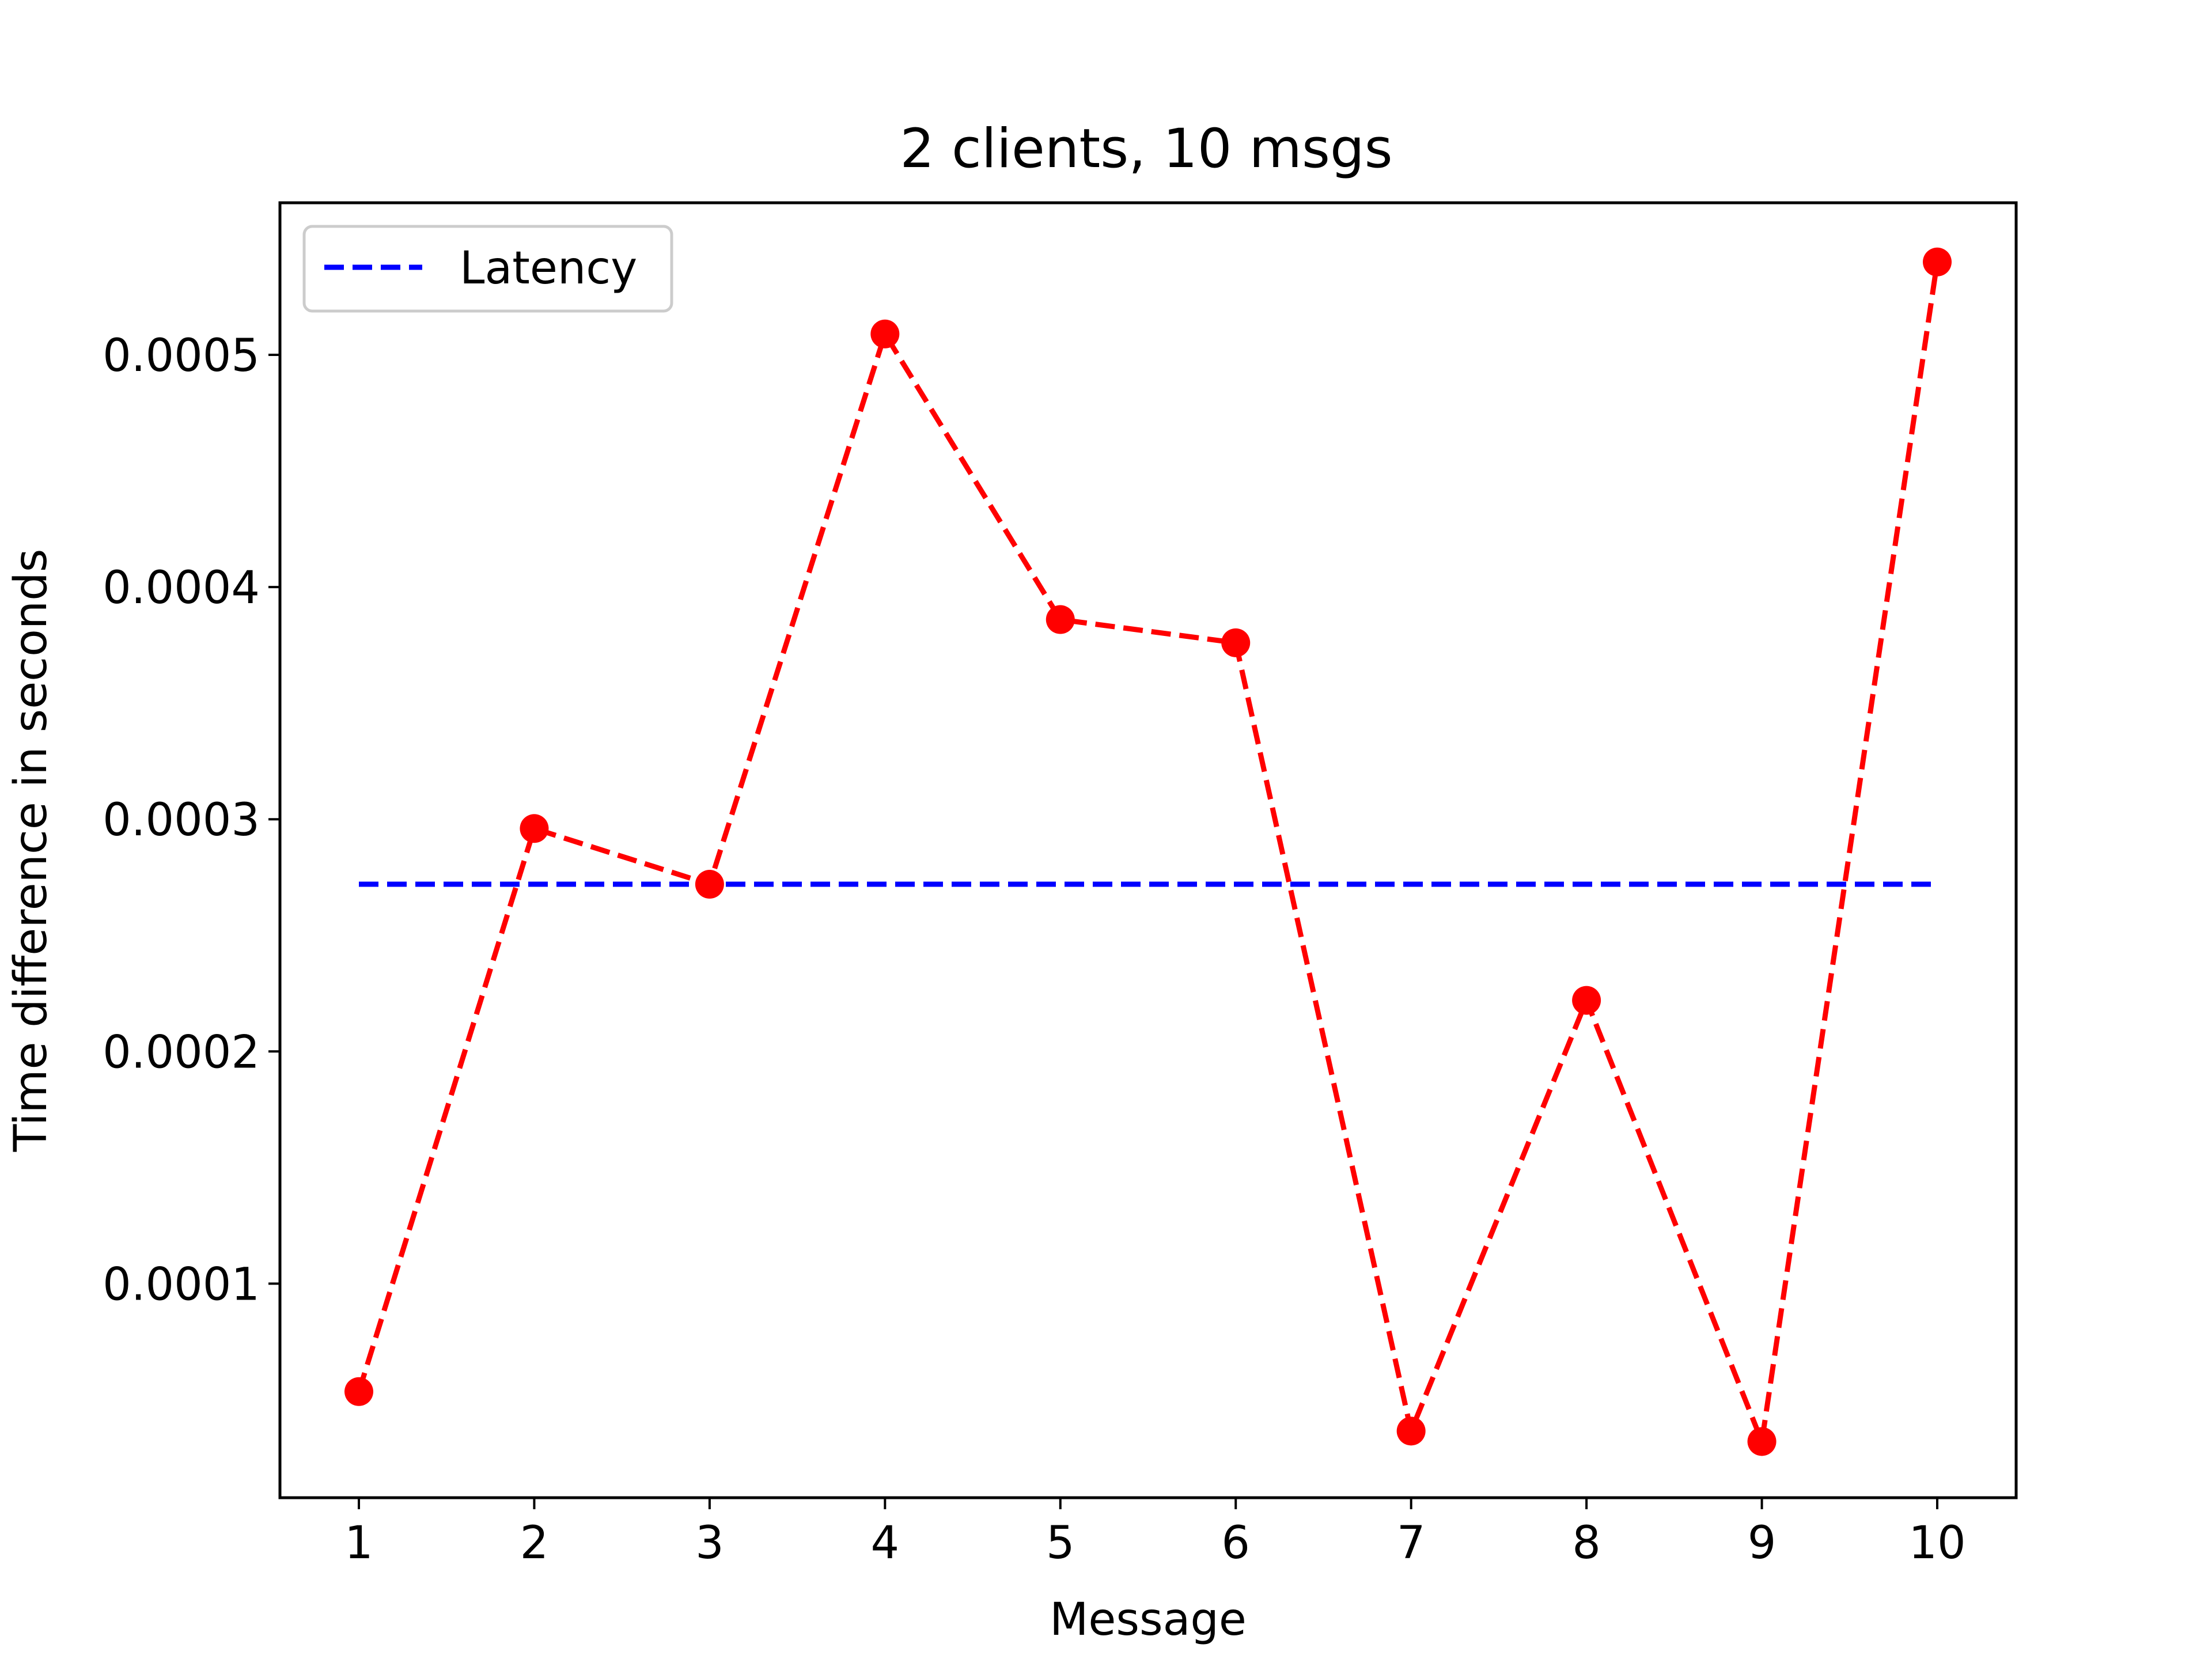 The image size is (2212, 1659). Describe the element at coordinates (1060, 1543) in the screenshot. I see `x-tick-label: 5` at that location.